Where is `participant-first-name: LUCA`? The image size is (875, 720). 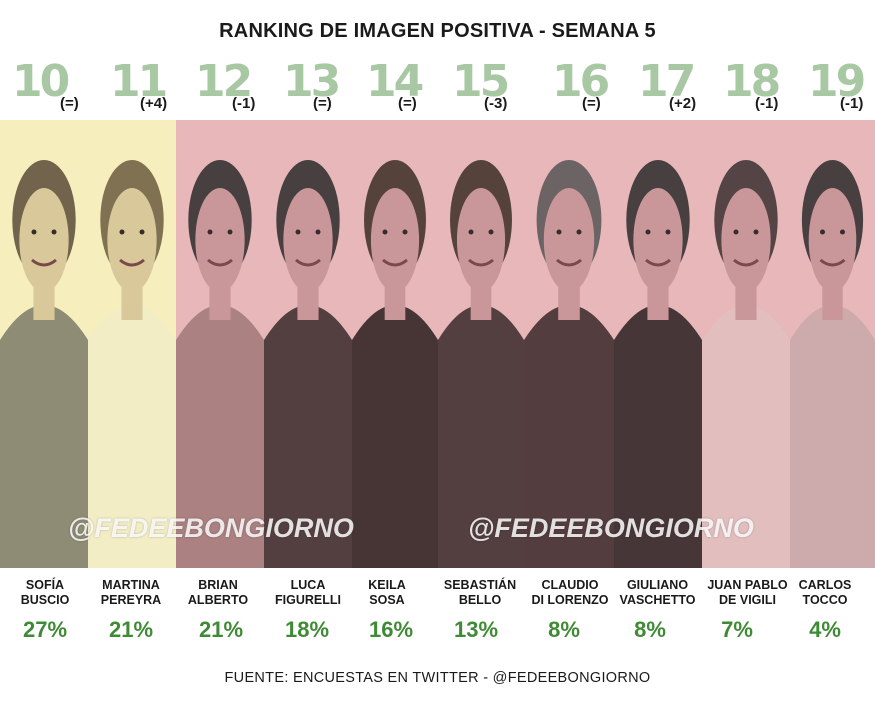 participant-first-name: LUCA is located at coordinates (308, 585).